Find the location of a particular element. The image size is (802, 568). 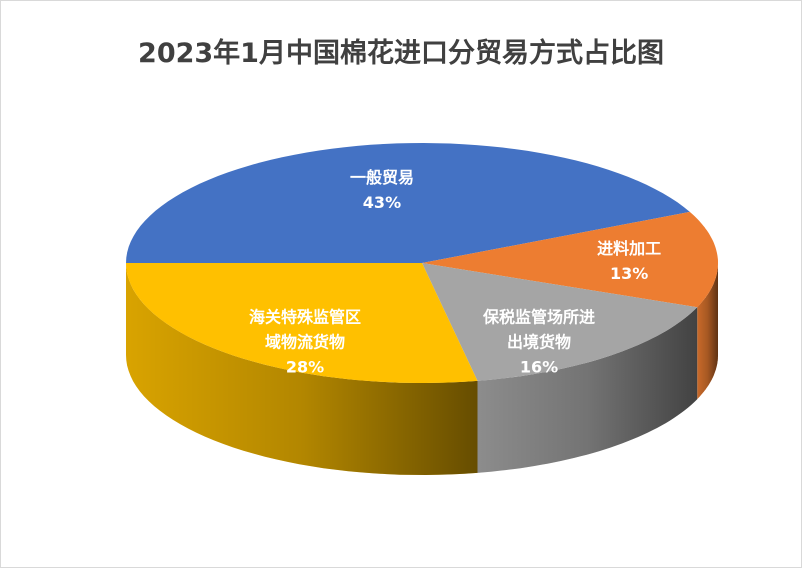

slice-value: 13% is located at coordinates (629, 273).